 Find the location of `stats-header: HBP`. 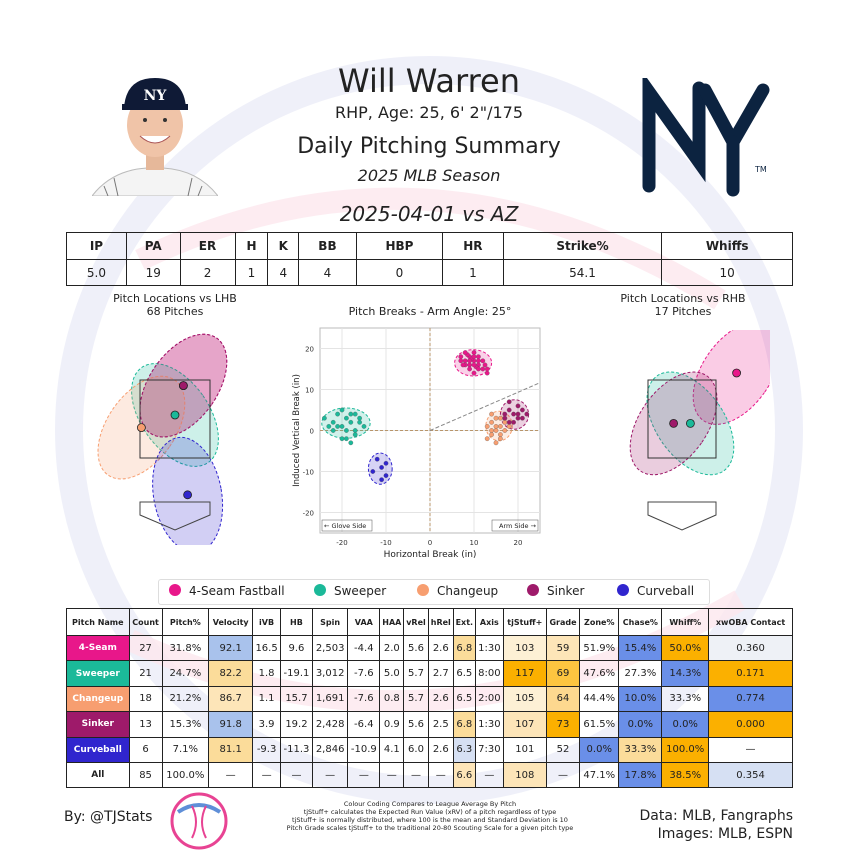

stats-header: HBP is located at coordinates (399, 246).